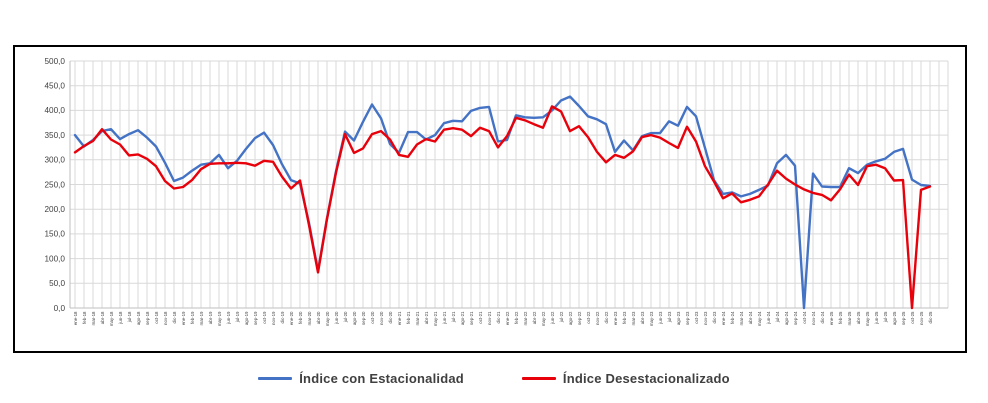 The width and height of the screenshot is (988, 403). Describe the element at coordinates (813, 318) in the screenshot. I see `x-tick-label: nov-24` at that location.